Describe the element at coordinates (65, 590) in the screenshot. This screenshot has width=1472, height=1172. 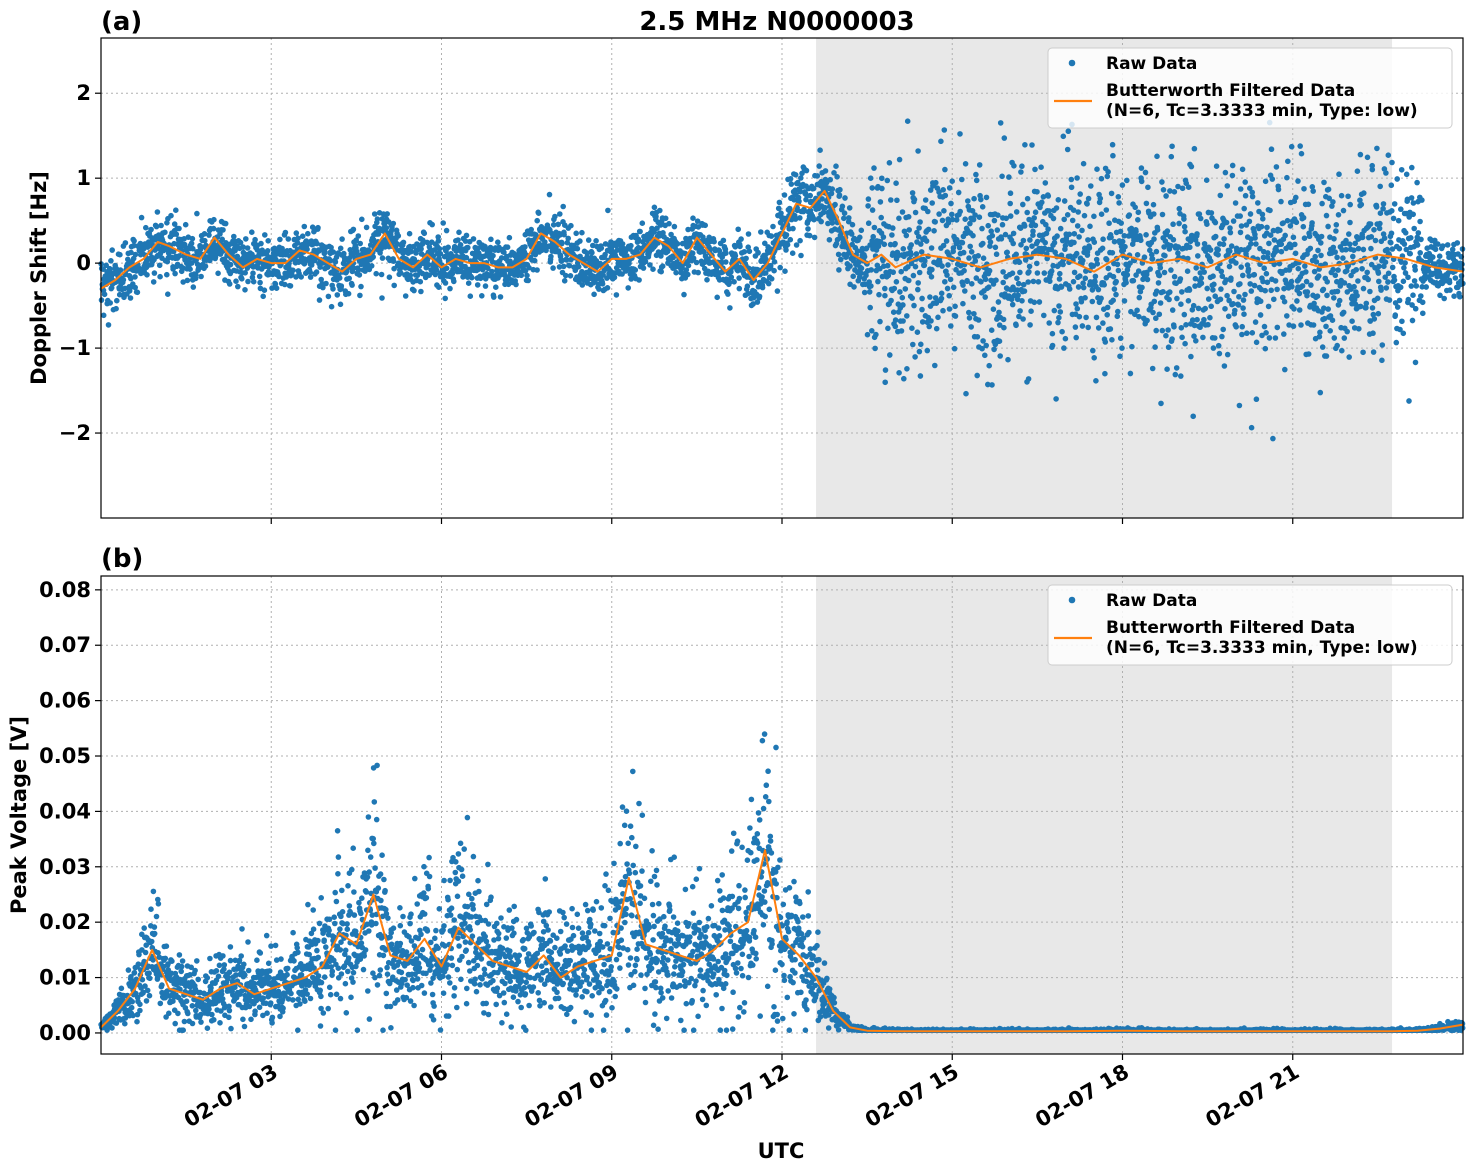
I see `y-tick-label: 0.08` at that location.